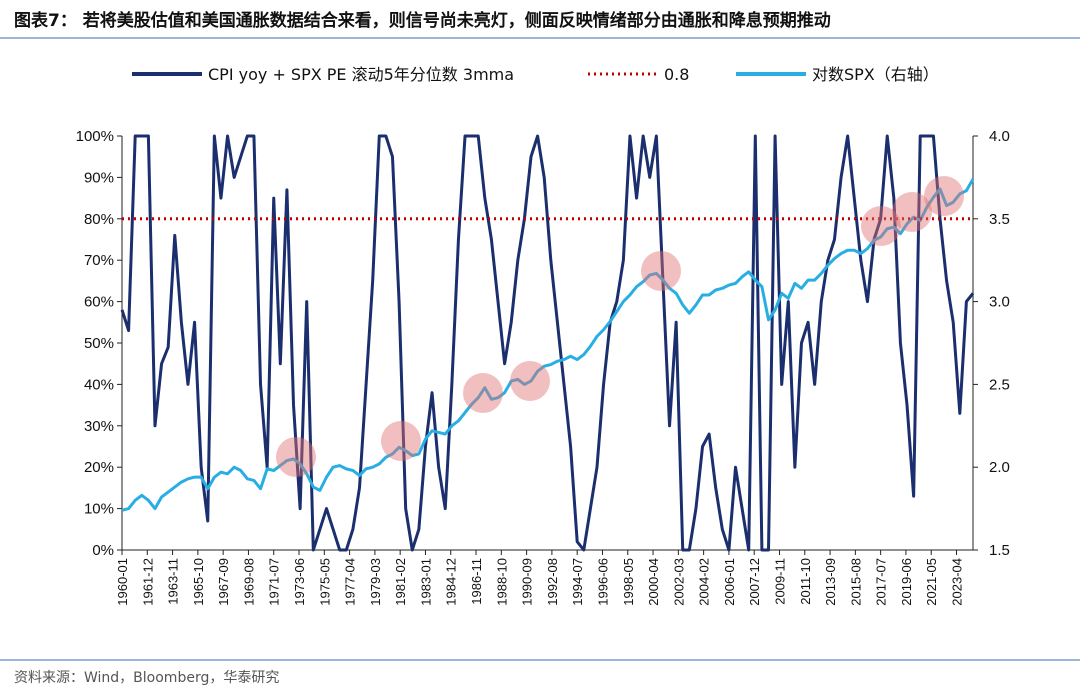 Image resolution: width=1080 pixels, height=696 pixels. Describe the element at coordinates (957, 582) in the screenshot. I see `x-tick-label: 2023-04` at that location.